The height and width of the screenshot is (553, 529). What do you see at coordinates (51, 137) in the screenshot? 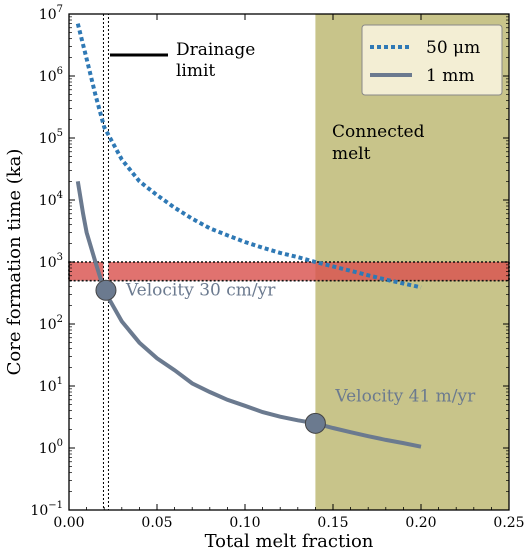
I see `y-tick-label-6: 10⁵` at bounding box center [51, 137].